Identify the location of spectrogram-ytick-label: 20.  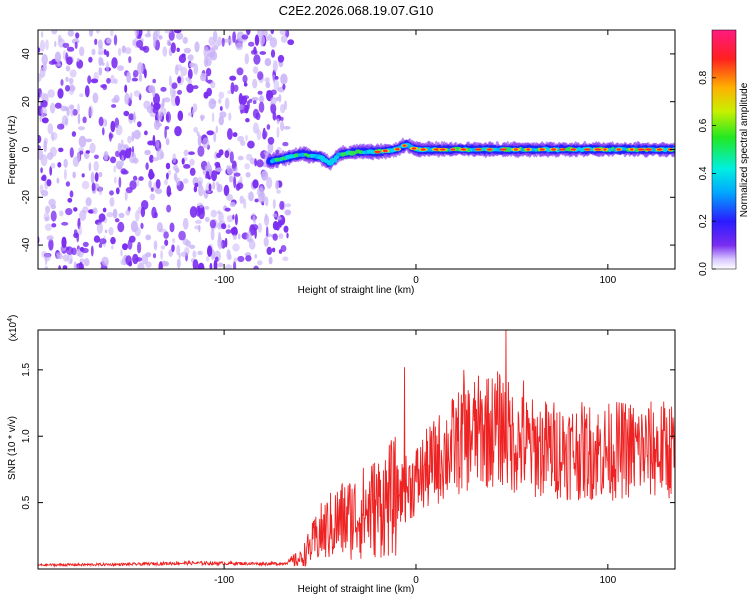
(26, 102).